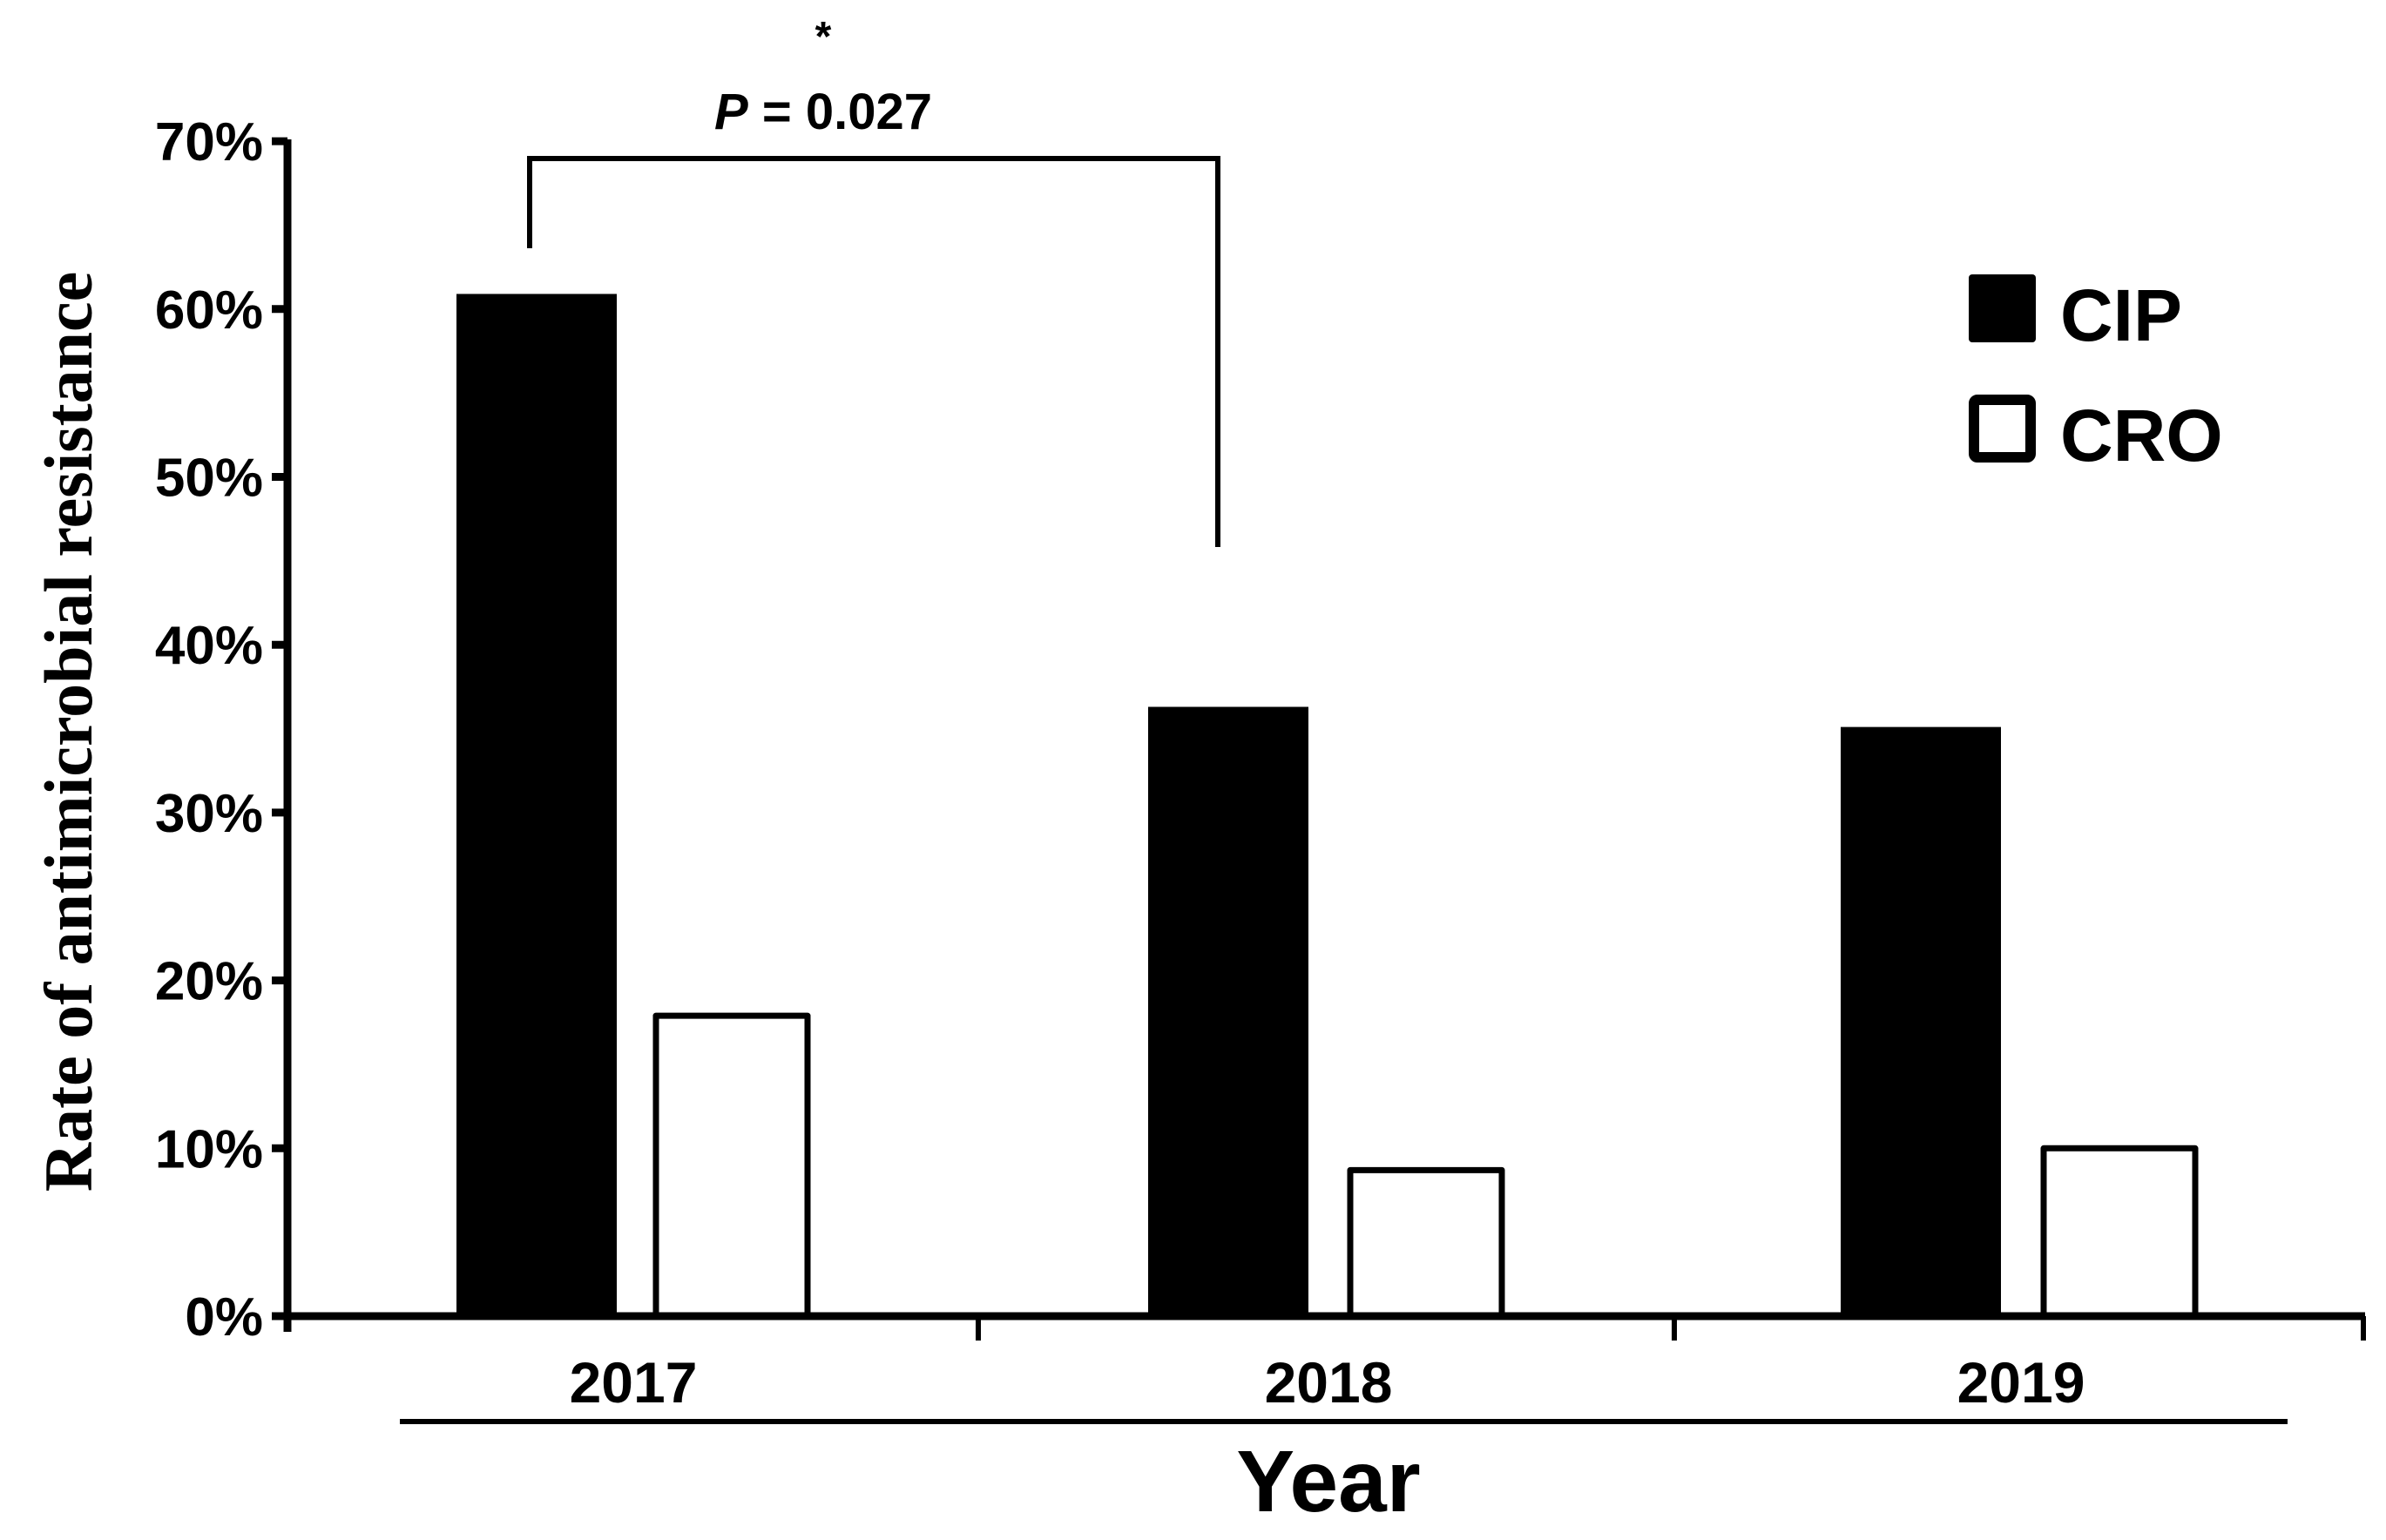  What do you see at coordinates (840, 112) in the screenshot?
I see `p-rest: = 0.027` at bounding box center [840, 112].